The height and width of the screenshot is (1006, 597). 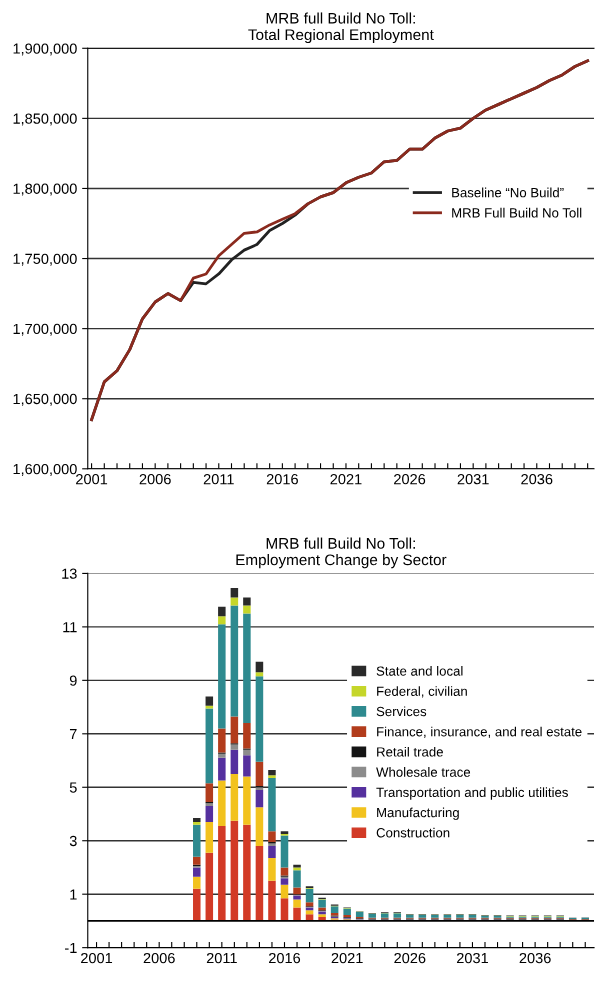 I want to click on legend-label: Federal, civilian, so click(x=422, y=692).